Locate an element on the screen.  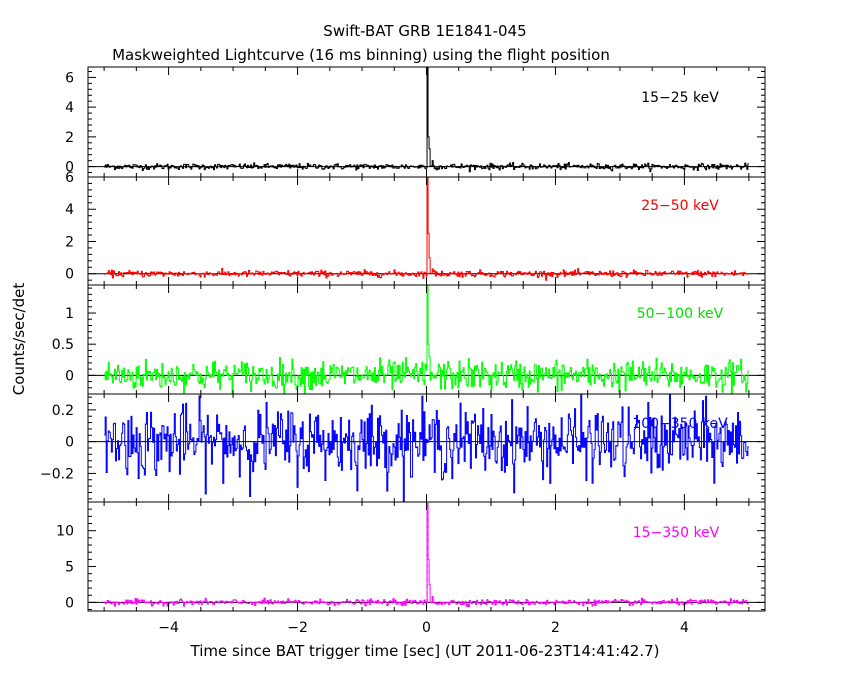
panel-5: 0 5 10 15−350 keV is located at coordinates (411, 556).